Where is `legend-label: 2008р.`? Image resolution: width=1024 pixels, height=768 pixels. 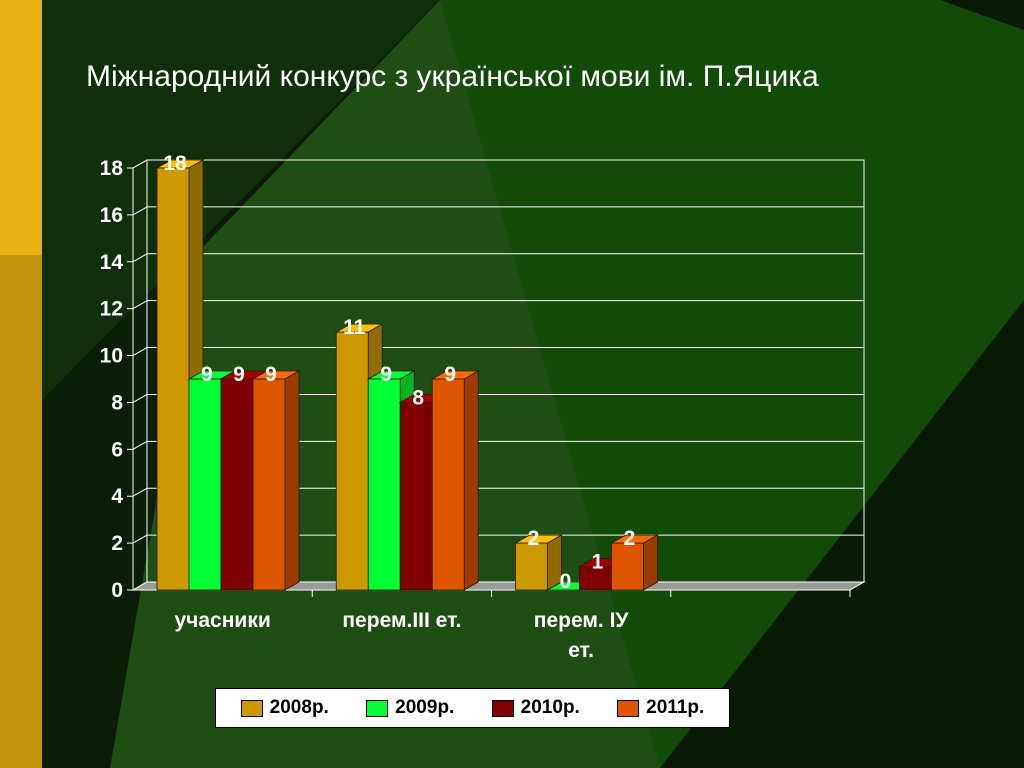
legend-label: 2008р. is located at coordinates (299, 707).